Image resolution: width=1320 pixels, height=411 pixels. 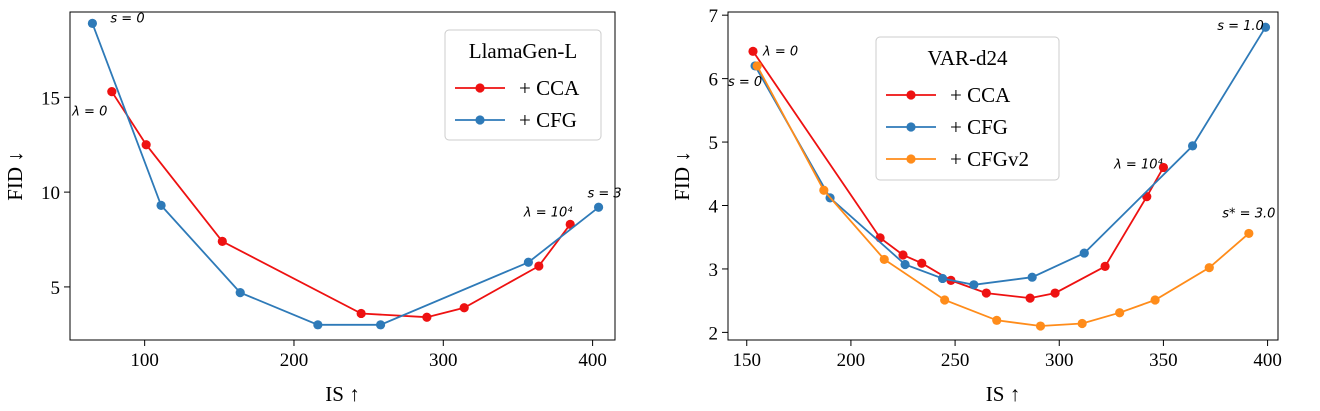 I want to click on legend-title: LlamaGen-L, so click(x=523, y=51).